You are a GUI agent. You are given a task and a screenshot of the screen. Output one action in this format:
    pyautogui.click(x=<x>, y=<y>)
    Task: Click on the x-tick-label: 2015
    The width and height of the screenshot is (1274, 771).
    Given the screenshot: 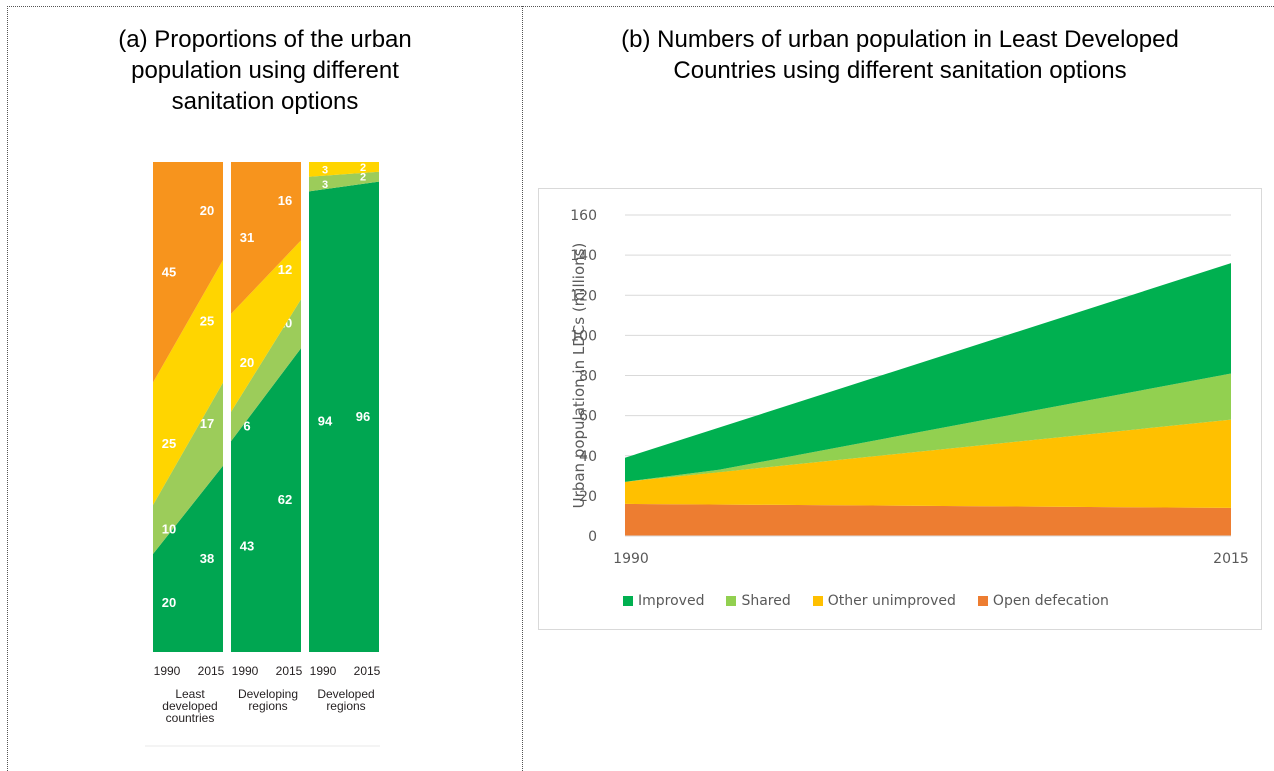 What is the action you would take?
    pyautogui.click(x=1231, y=559)
    